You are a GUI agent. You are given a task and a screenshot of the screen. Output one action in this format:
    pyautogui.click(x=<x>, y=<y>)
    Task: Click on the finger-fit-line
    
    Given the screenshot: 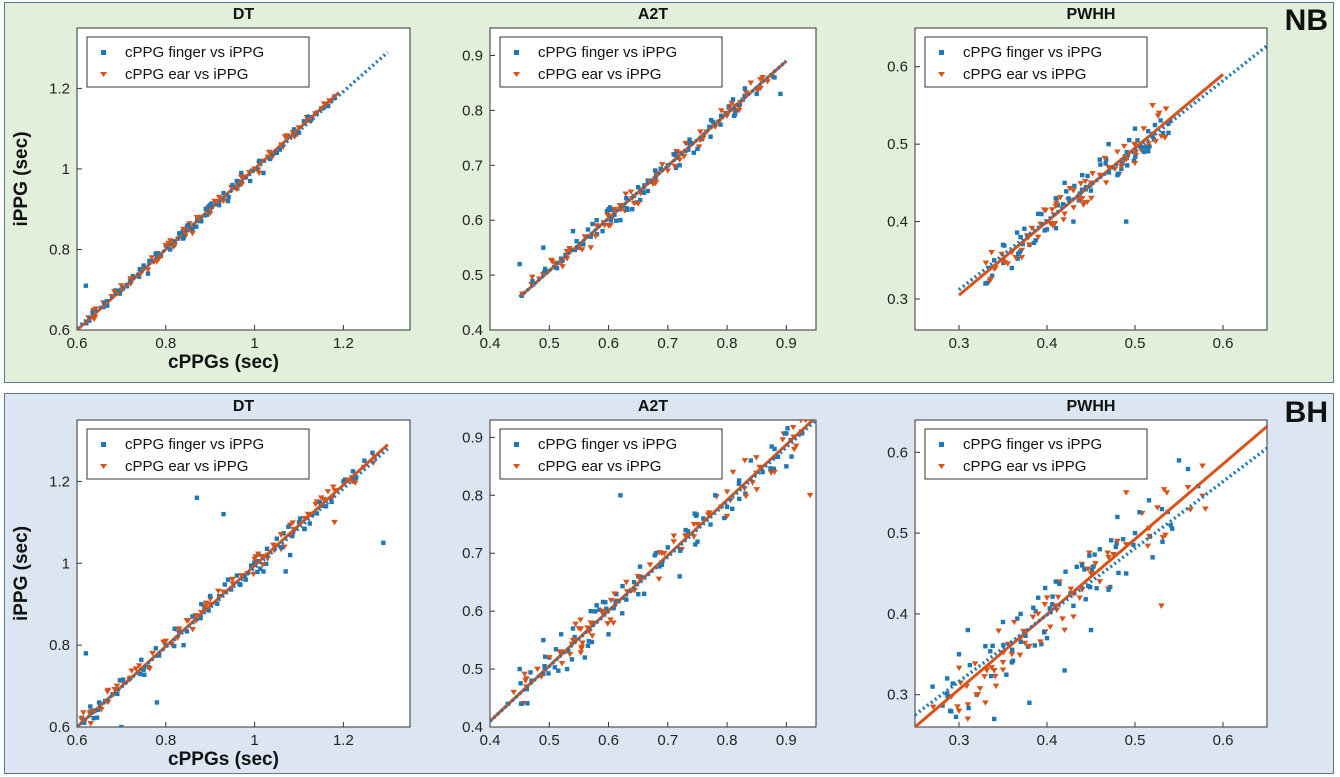 What is the action you would take?
    pyautogui.click(x=1112, y=168)
    